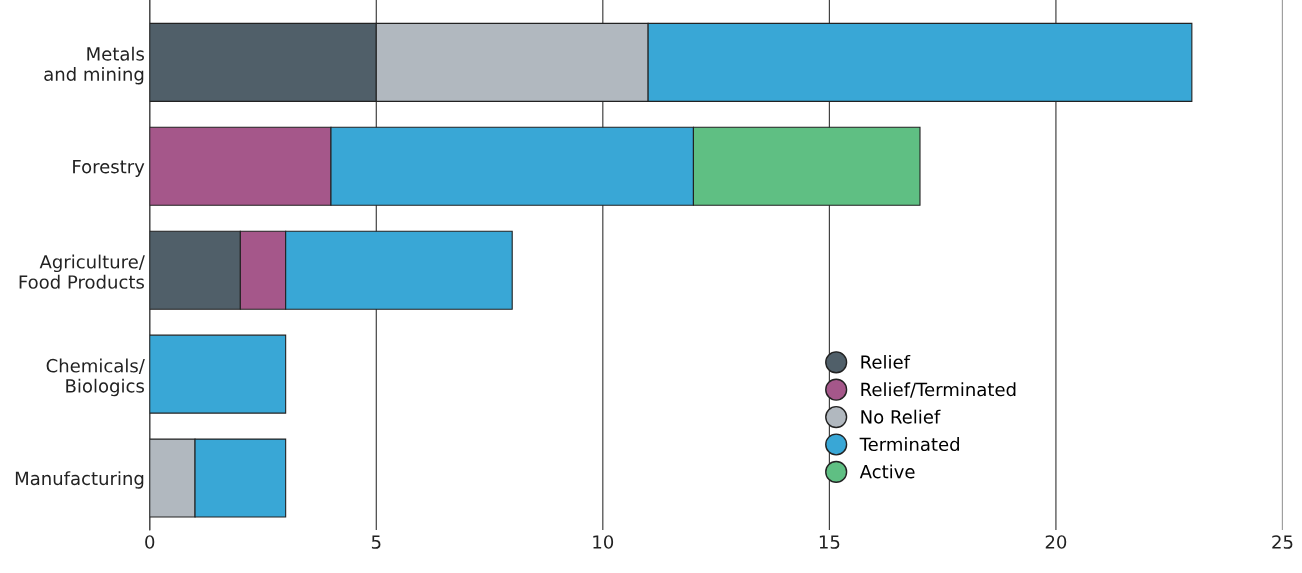  I want to click on x-tick-label: 15, so click(829, 542).